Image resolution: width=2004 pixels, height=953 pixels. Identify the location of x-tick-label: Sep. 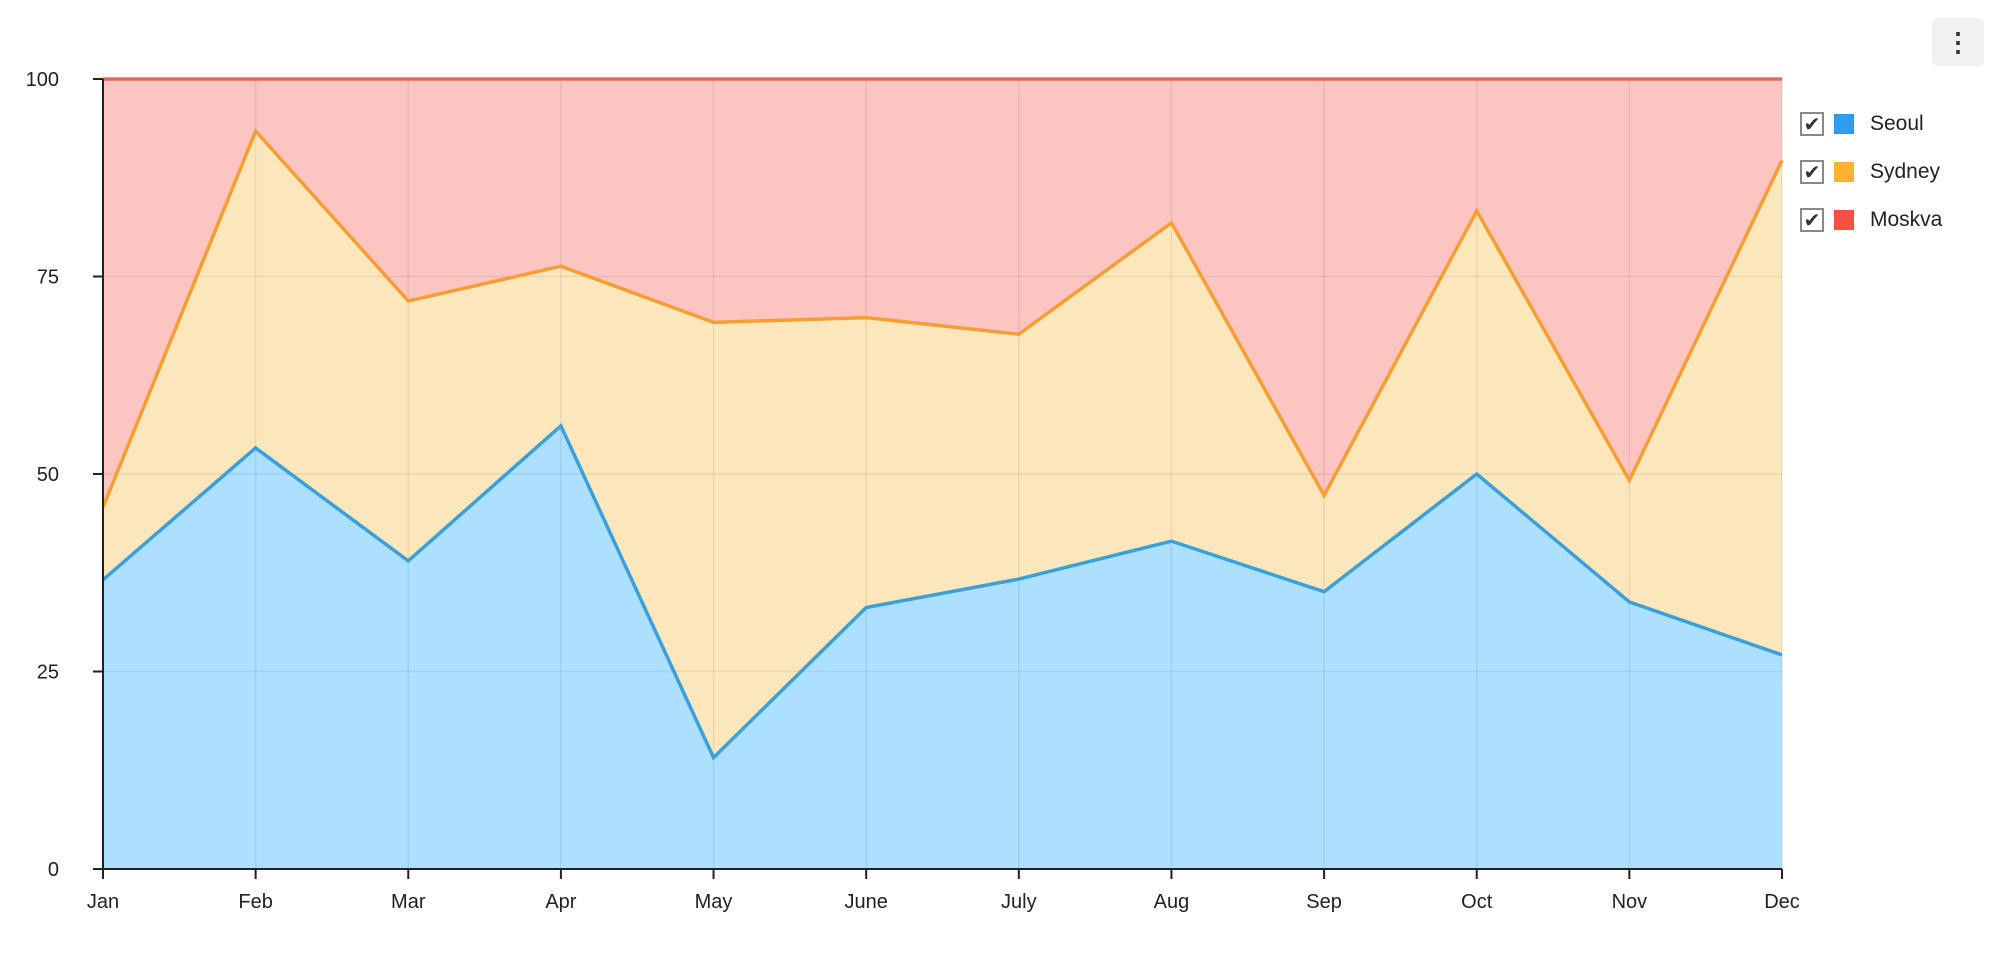
(1324, 902).